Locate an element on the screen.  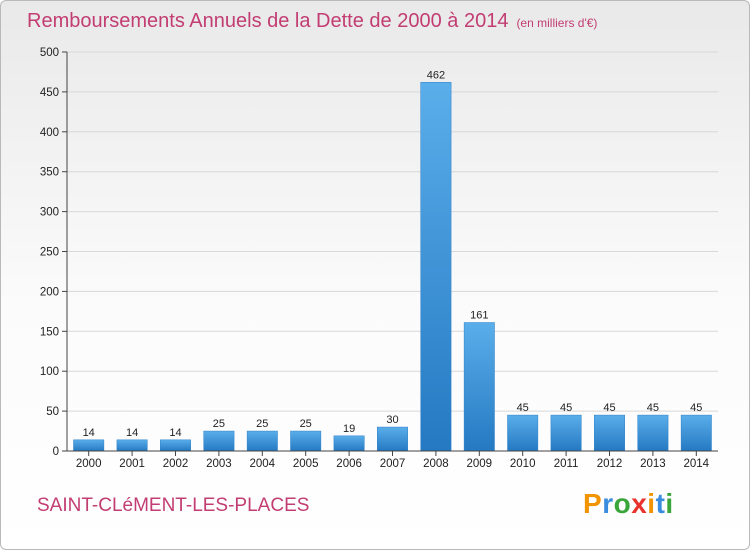
brand-logo: Proxiti is located at coordinates (628, 504).